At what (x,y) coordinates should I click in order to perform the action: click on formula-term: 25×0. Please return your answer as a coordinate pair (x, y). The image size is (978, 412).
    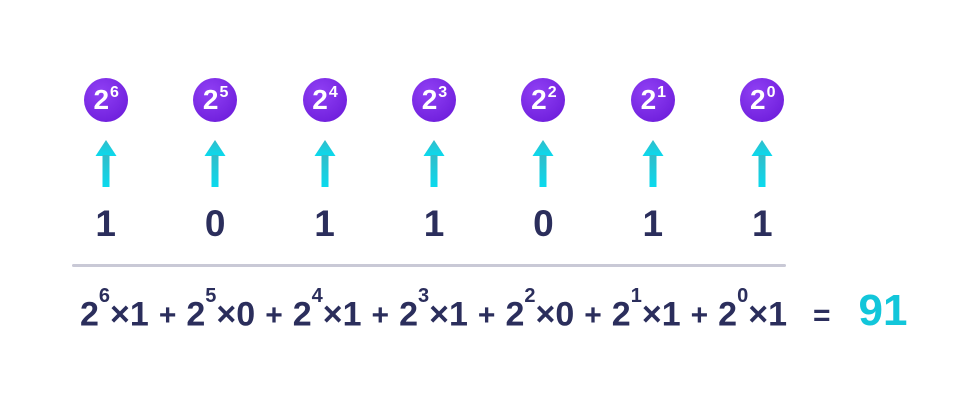
    Looking at the image, I should click on (221, 309).